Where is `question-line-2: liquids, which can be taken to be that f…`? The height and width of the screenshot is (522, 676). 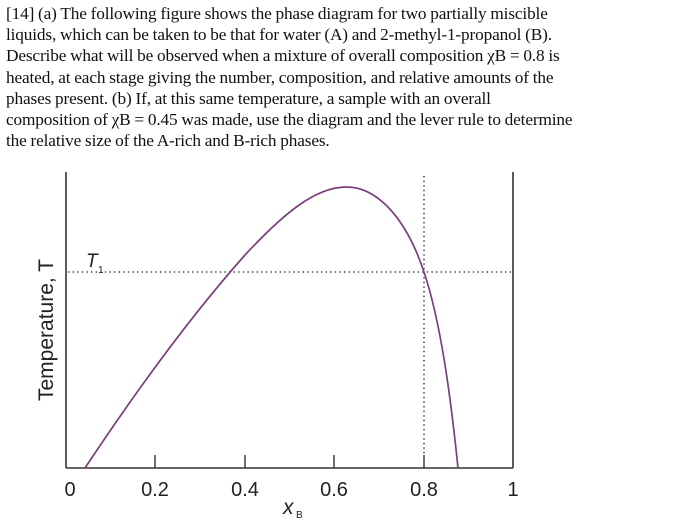
question-line-2: liquids, which can be taken to be that f… is located at coordinates (279, 35).